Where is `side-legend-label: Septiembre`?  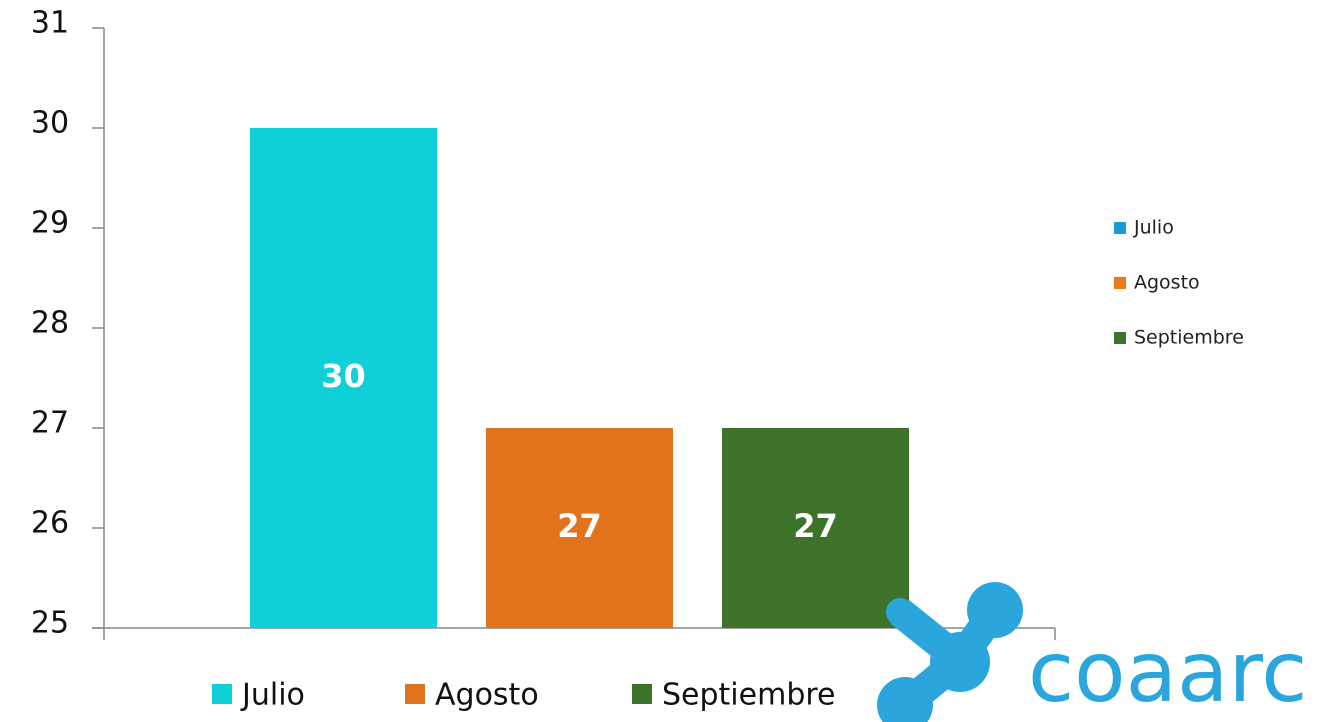 side-legend-label: Septiembre is located at coordinates (1189, 338).